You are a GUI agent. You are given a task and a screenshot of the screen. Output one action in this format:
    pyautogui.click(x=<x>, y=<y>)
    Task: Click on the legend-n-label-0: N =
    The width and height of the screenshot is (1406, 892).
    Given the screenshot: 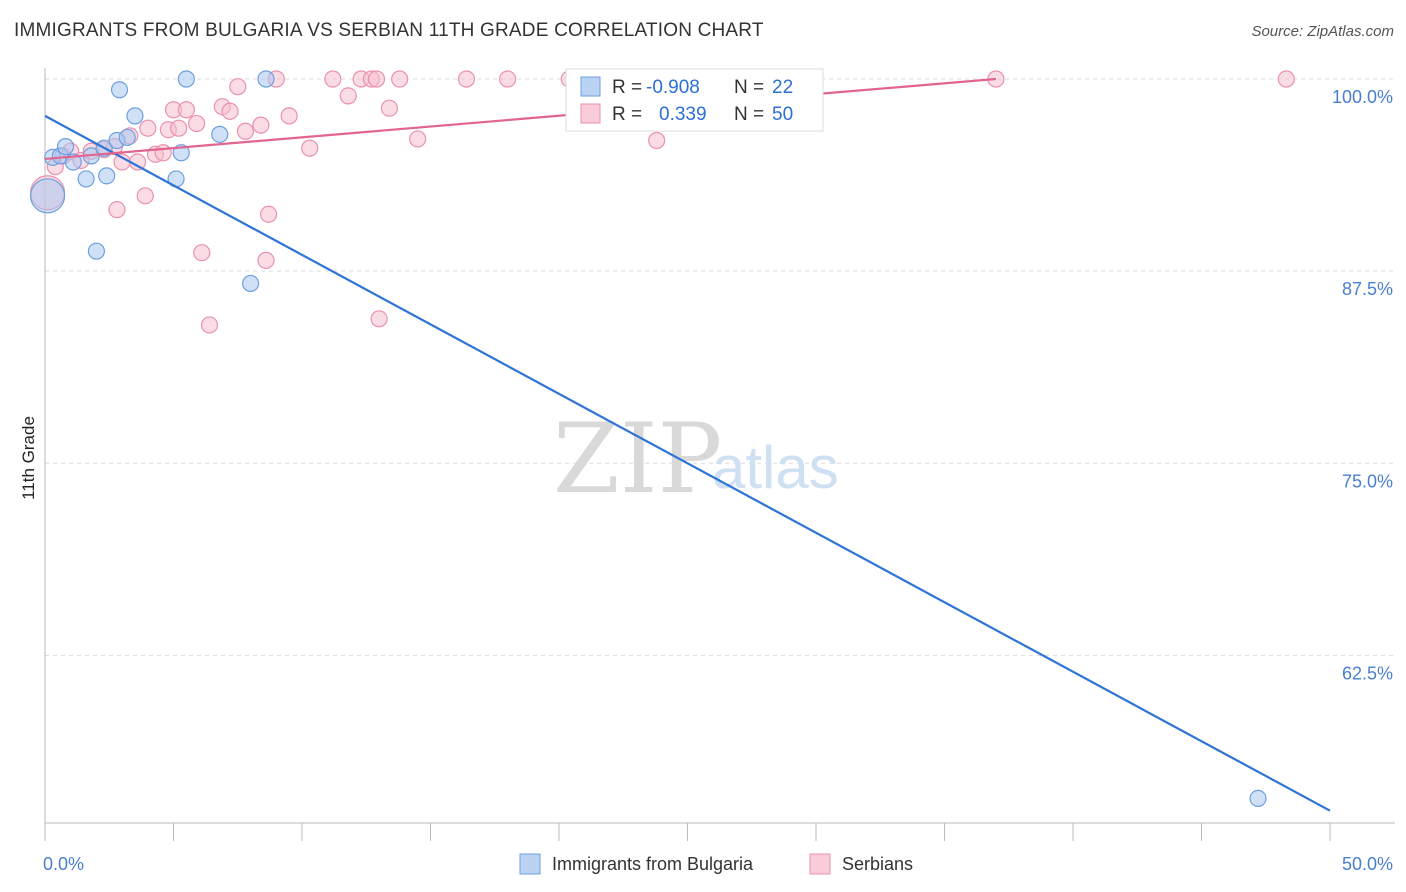 What is the action you would take?
    pyautogui.click(x=749, y=87)
    